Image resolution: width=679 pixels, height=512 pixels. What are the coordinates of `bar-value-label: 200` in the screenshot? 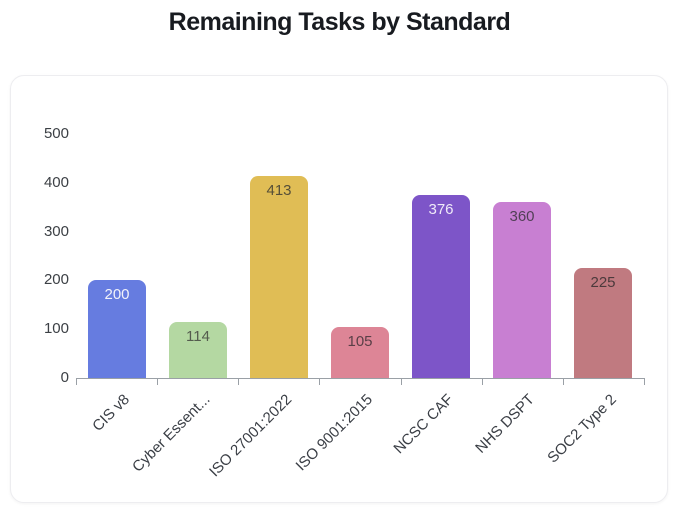 It's located at (117, 294).